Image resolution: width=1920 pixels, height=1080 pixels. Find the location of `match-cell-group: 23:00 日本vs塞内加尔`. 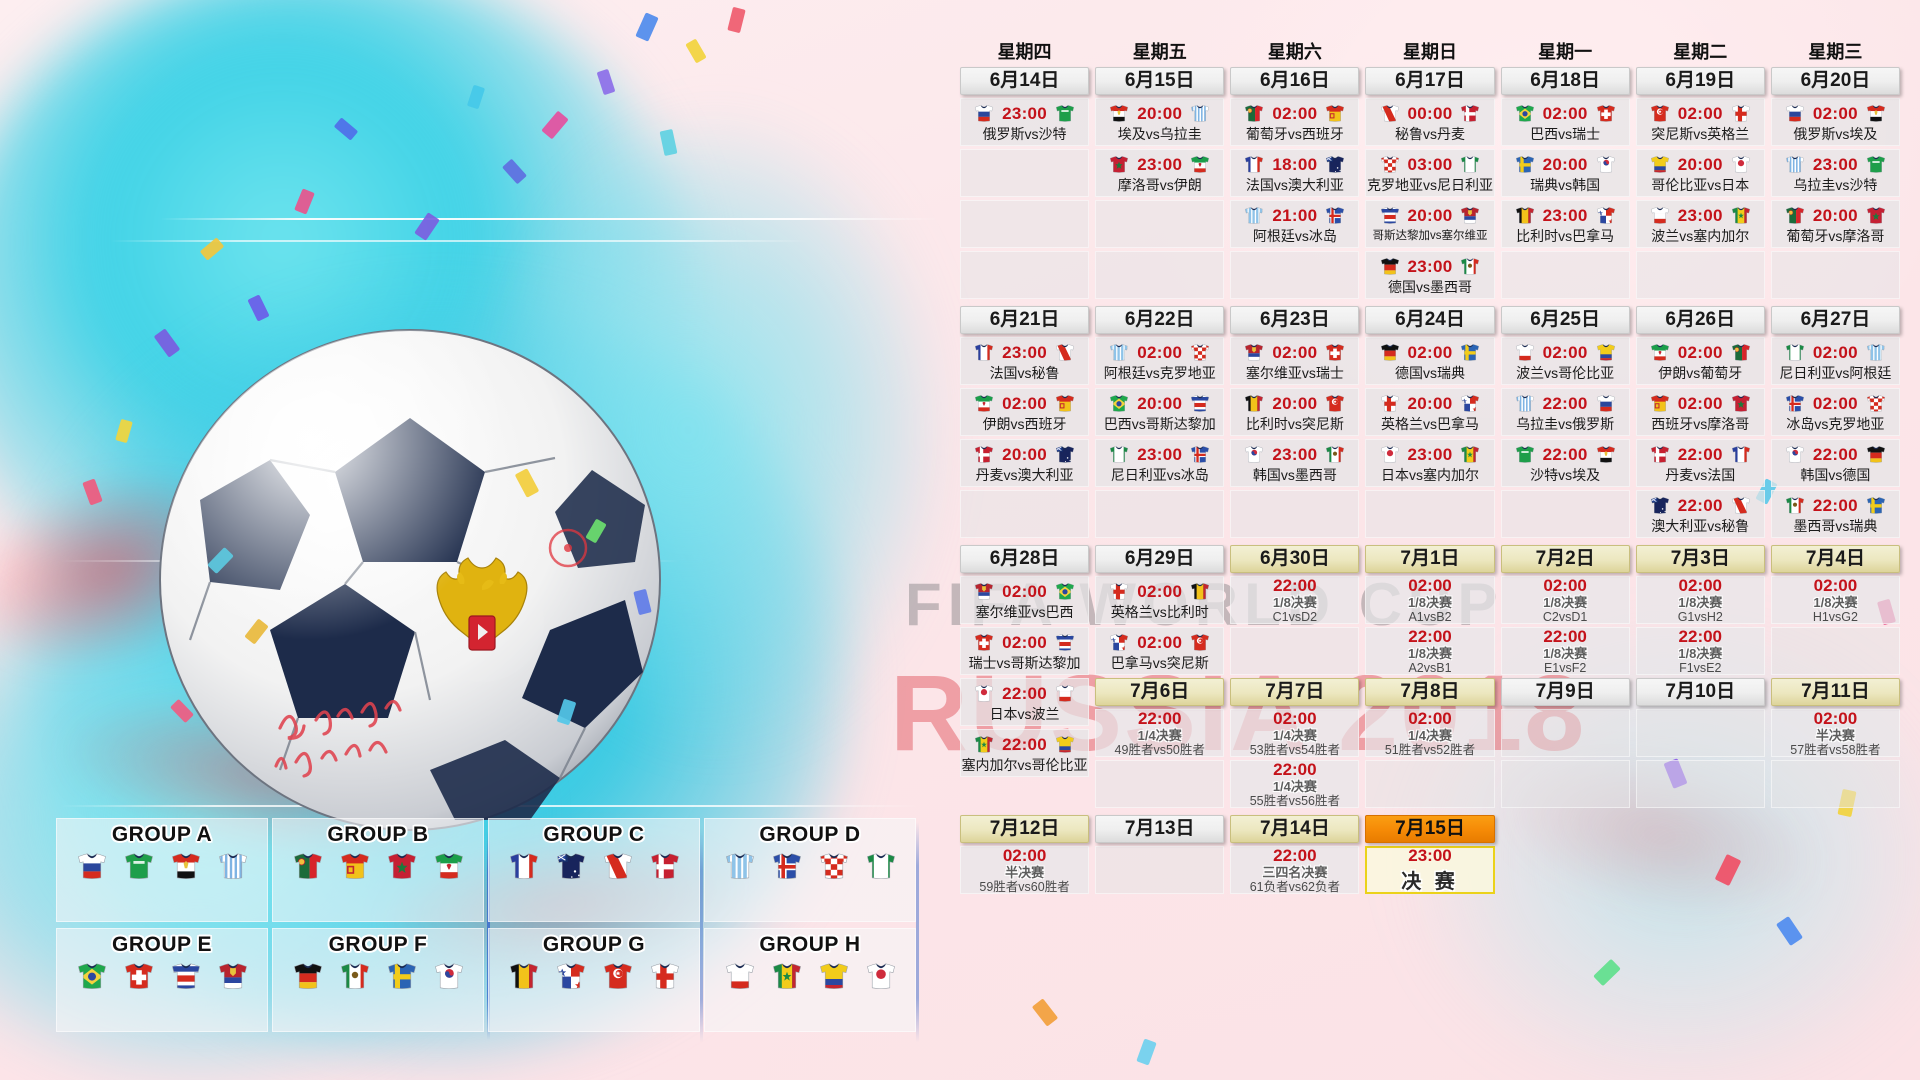

match-cell-group: 23:00 日本vs塞内加尔 is located at coordinates (1430, 463).